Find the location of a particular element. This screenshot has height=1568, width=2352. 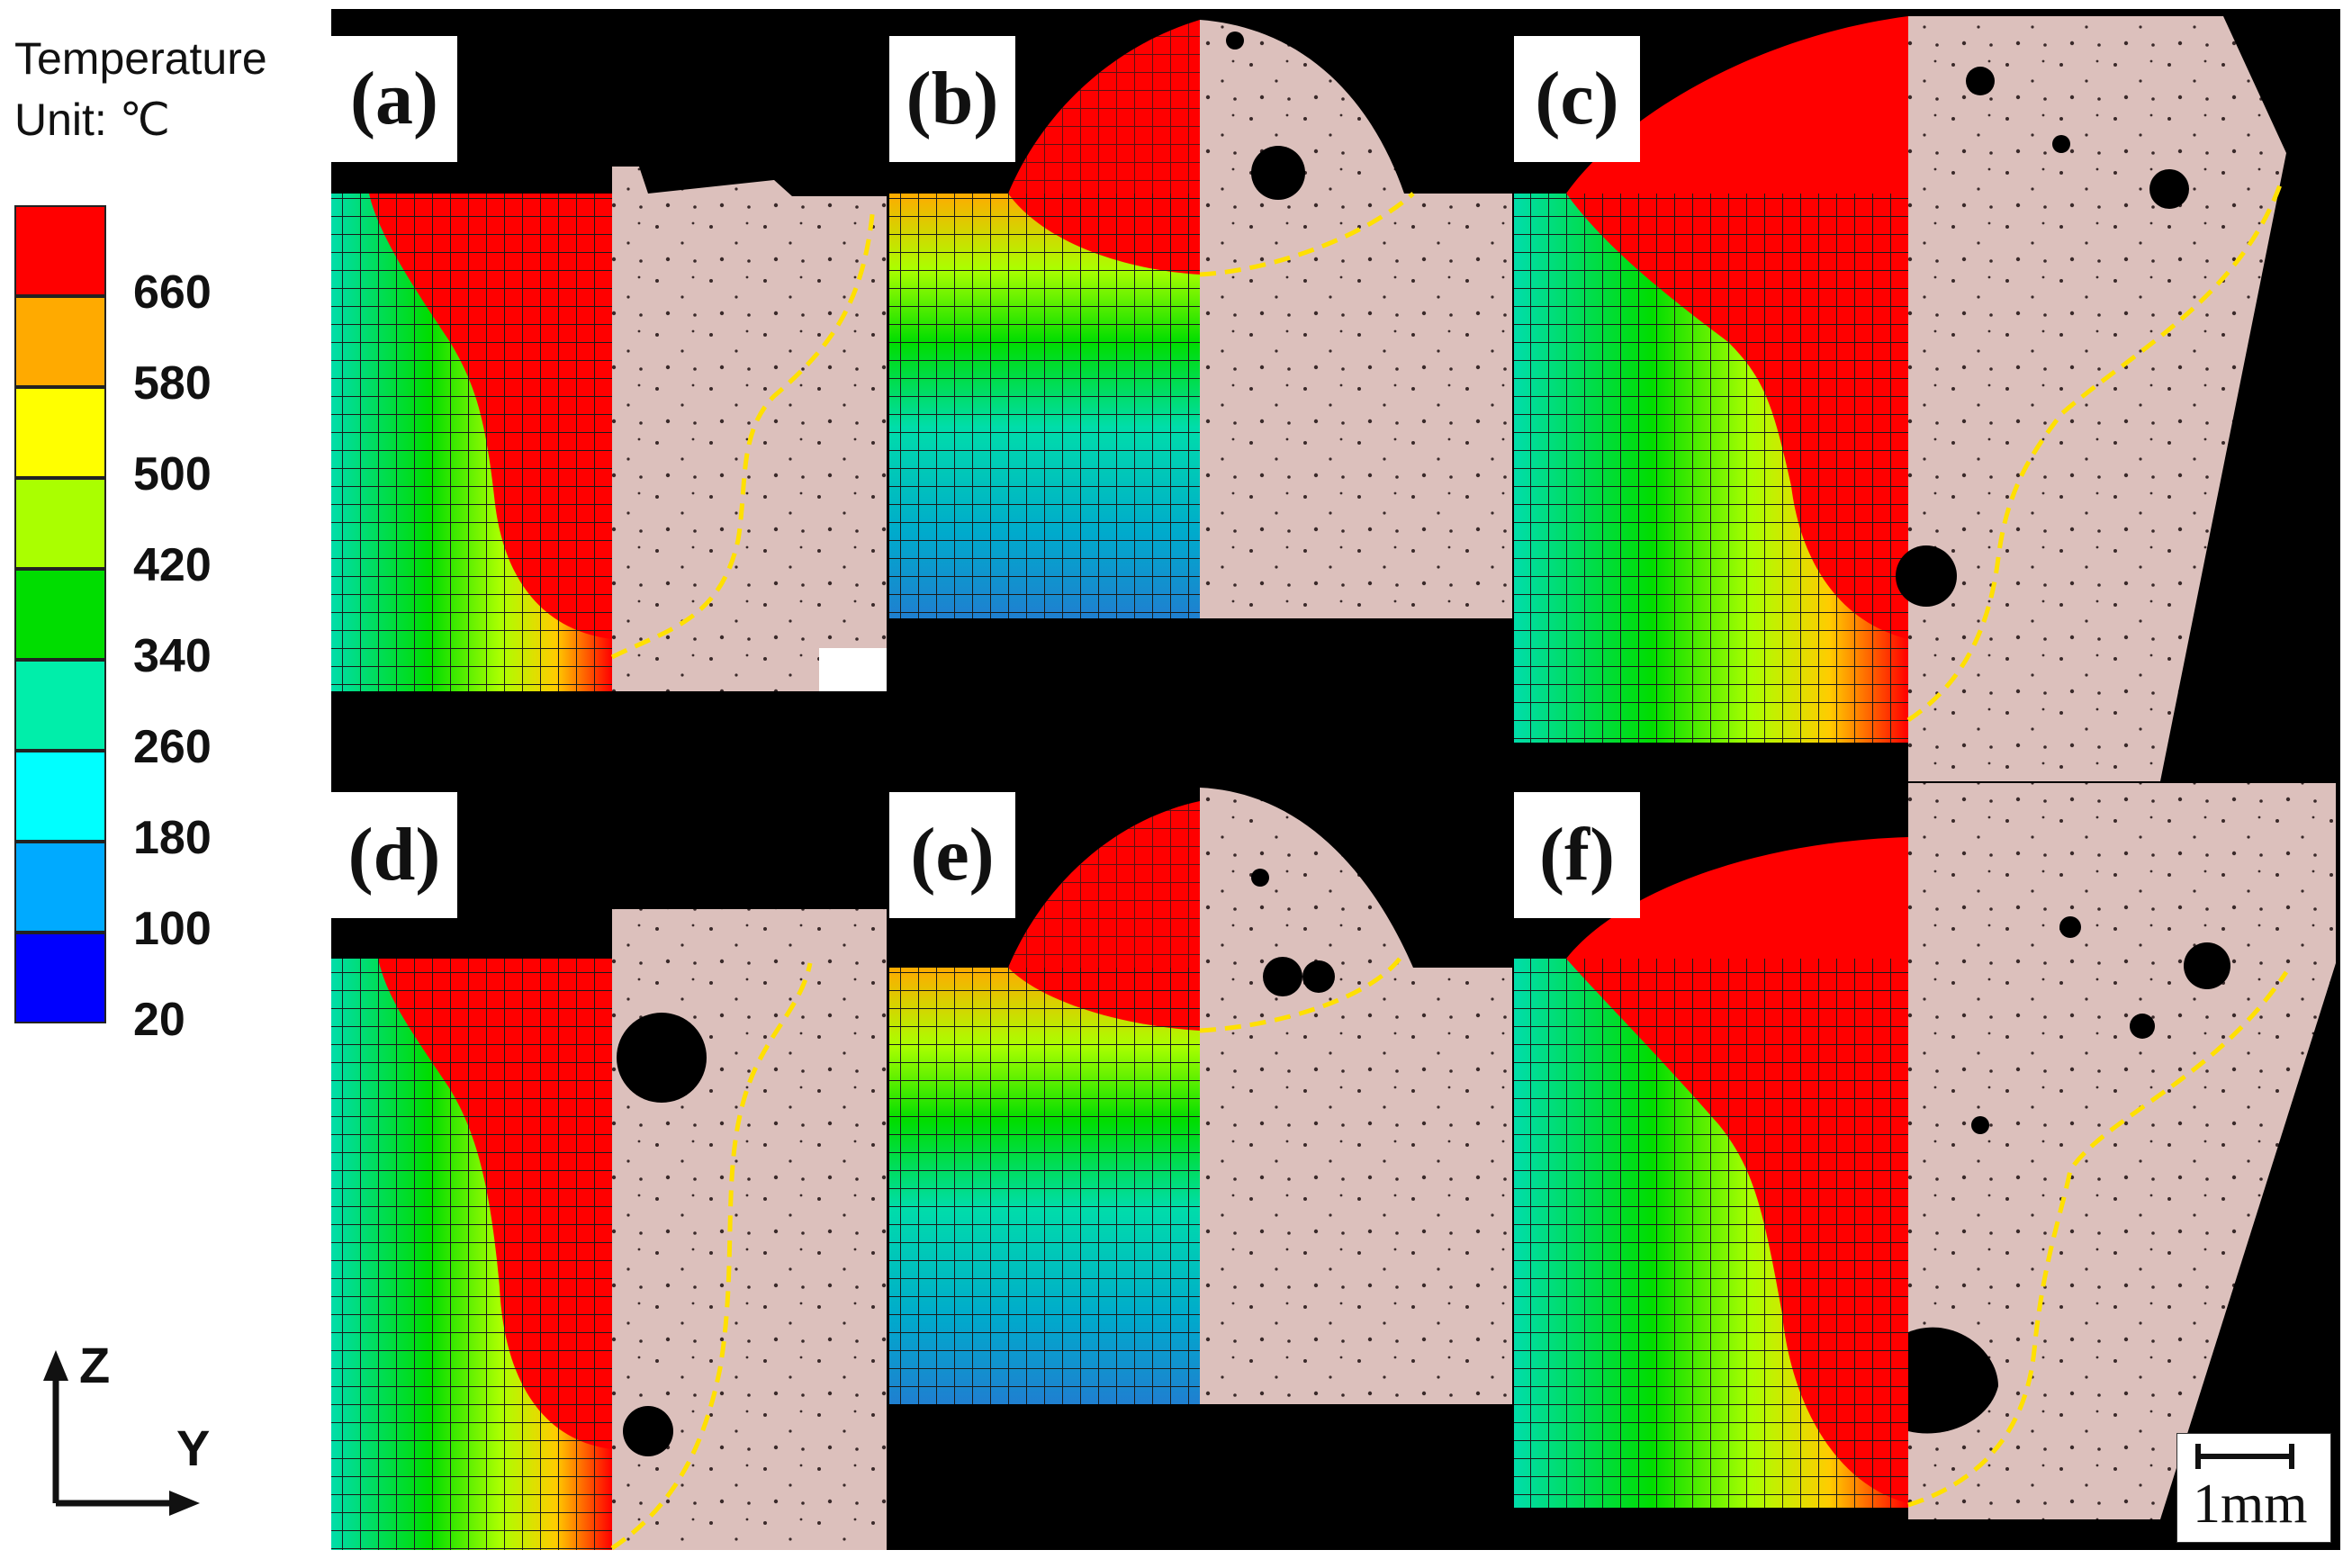

panel-f-fusion-line is located at coordinates (2098, 1239).